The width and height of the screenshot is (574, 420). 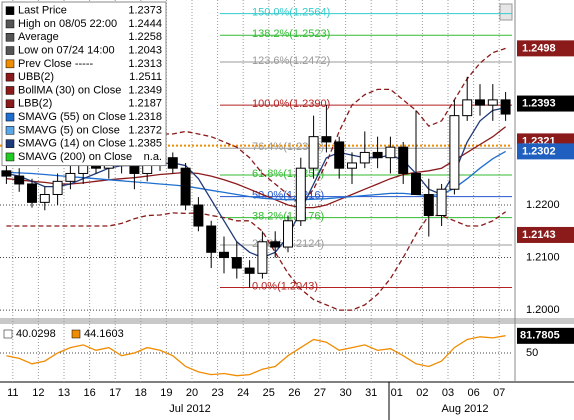 What do you see at coordinates (269, 393) in the screenshot?
I see `x-tick-label: 25` at bounding box center [269, 393].